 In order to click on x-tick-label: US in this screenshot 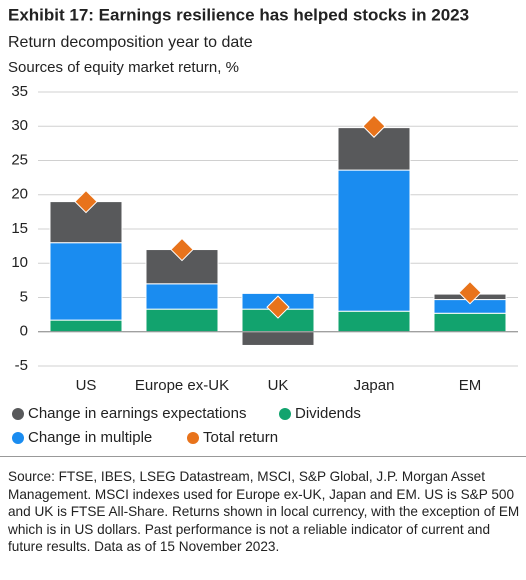, I will do `click(86, 385)`.